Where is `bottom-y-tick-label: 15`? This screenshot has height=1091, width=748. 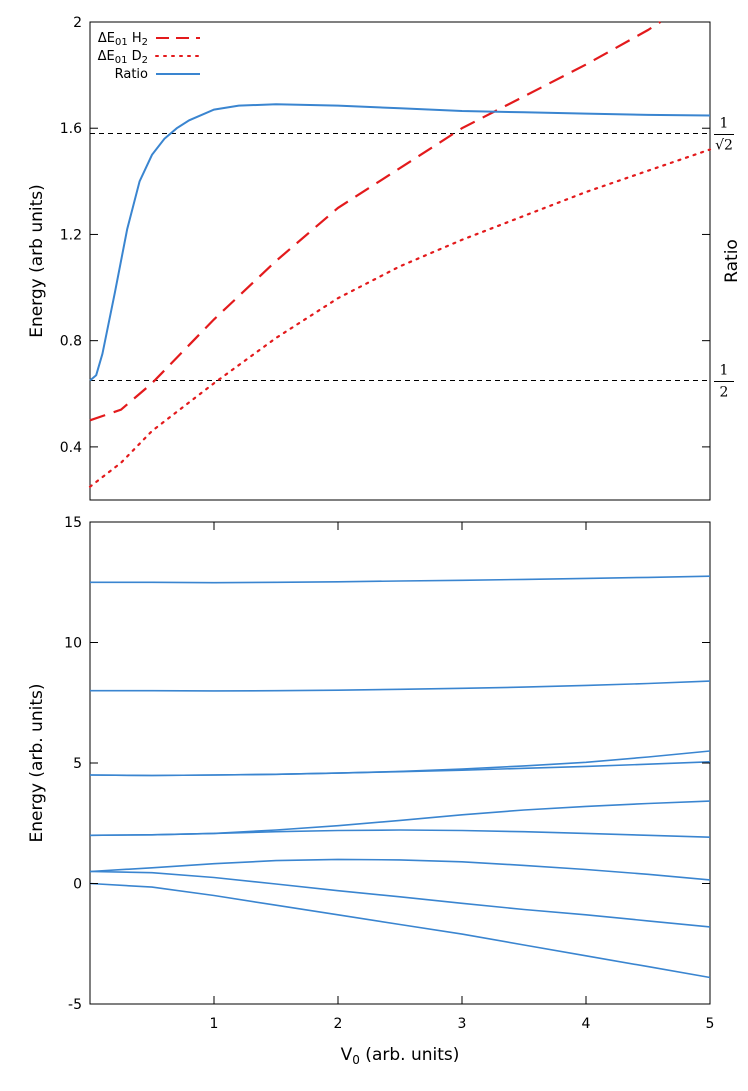 bottom-y-tick-label: 15 is located at coordinates (73, 523).